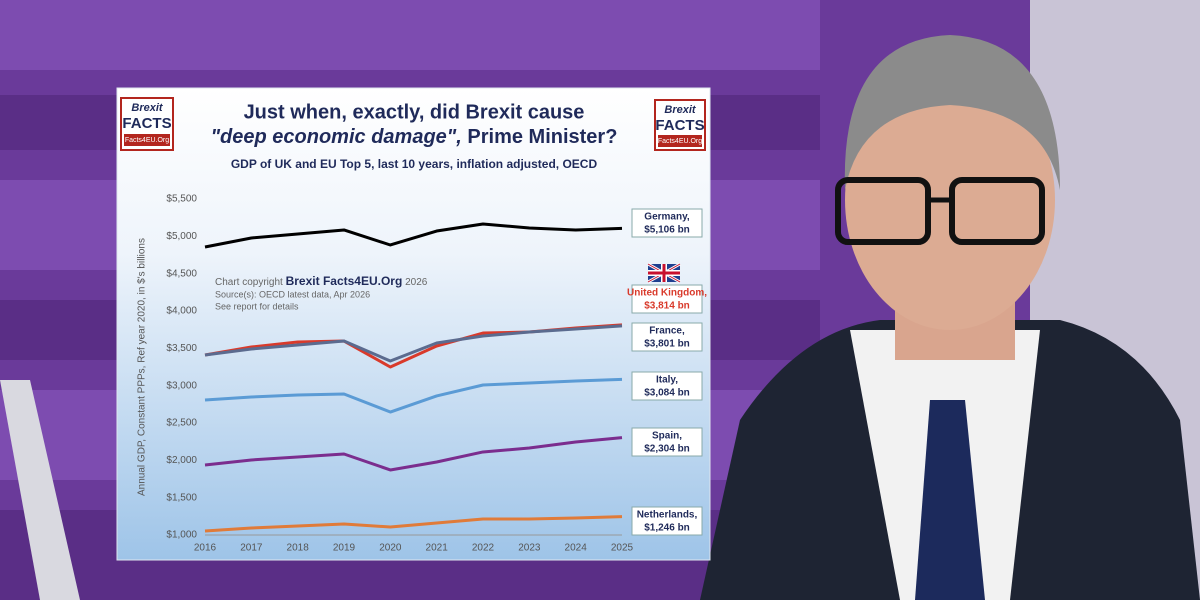 This screenshot has height=600, width=1200. I want to click on data-label: $1,246 bn, so click(667, 528).